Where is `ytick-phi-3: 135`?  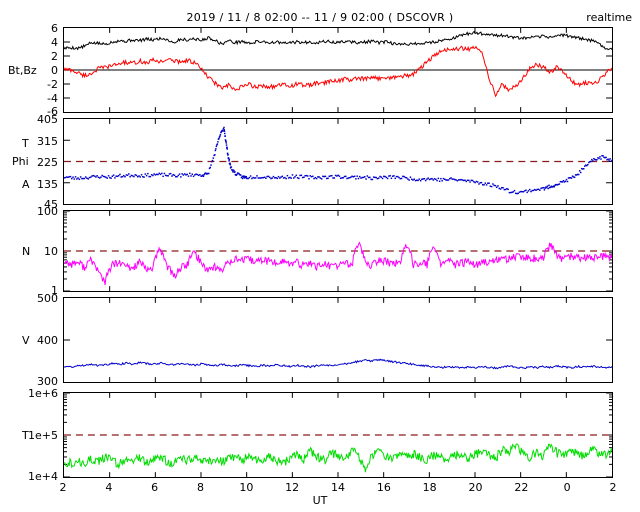 ytick-phi-3: 135 is located at coordinates (47, 184).